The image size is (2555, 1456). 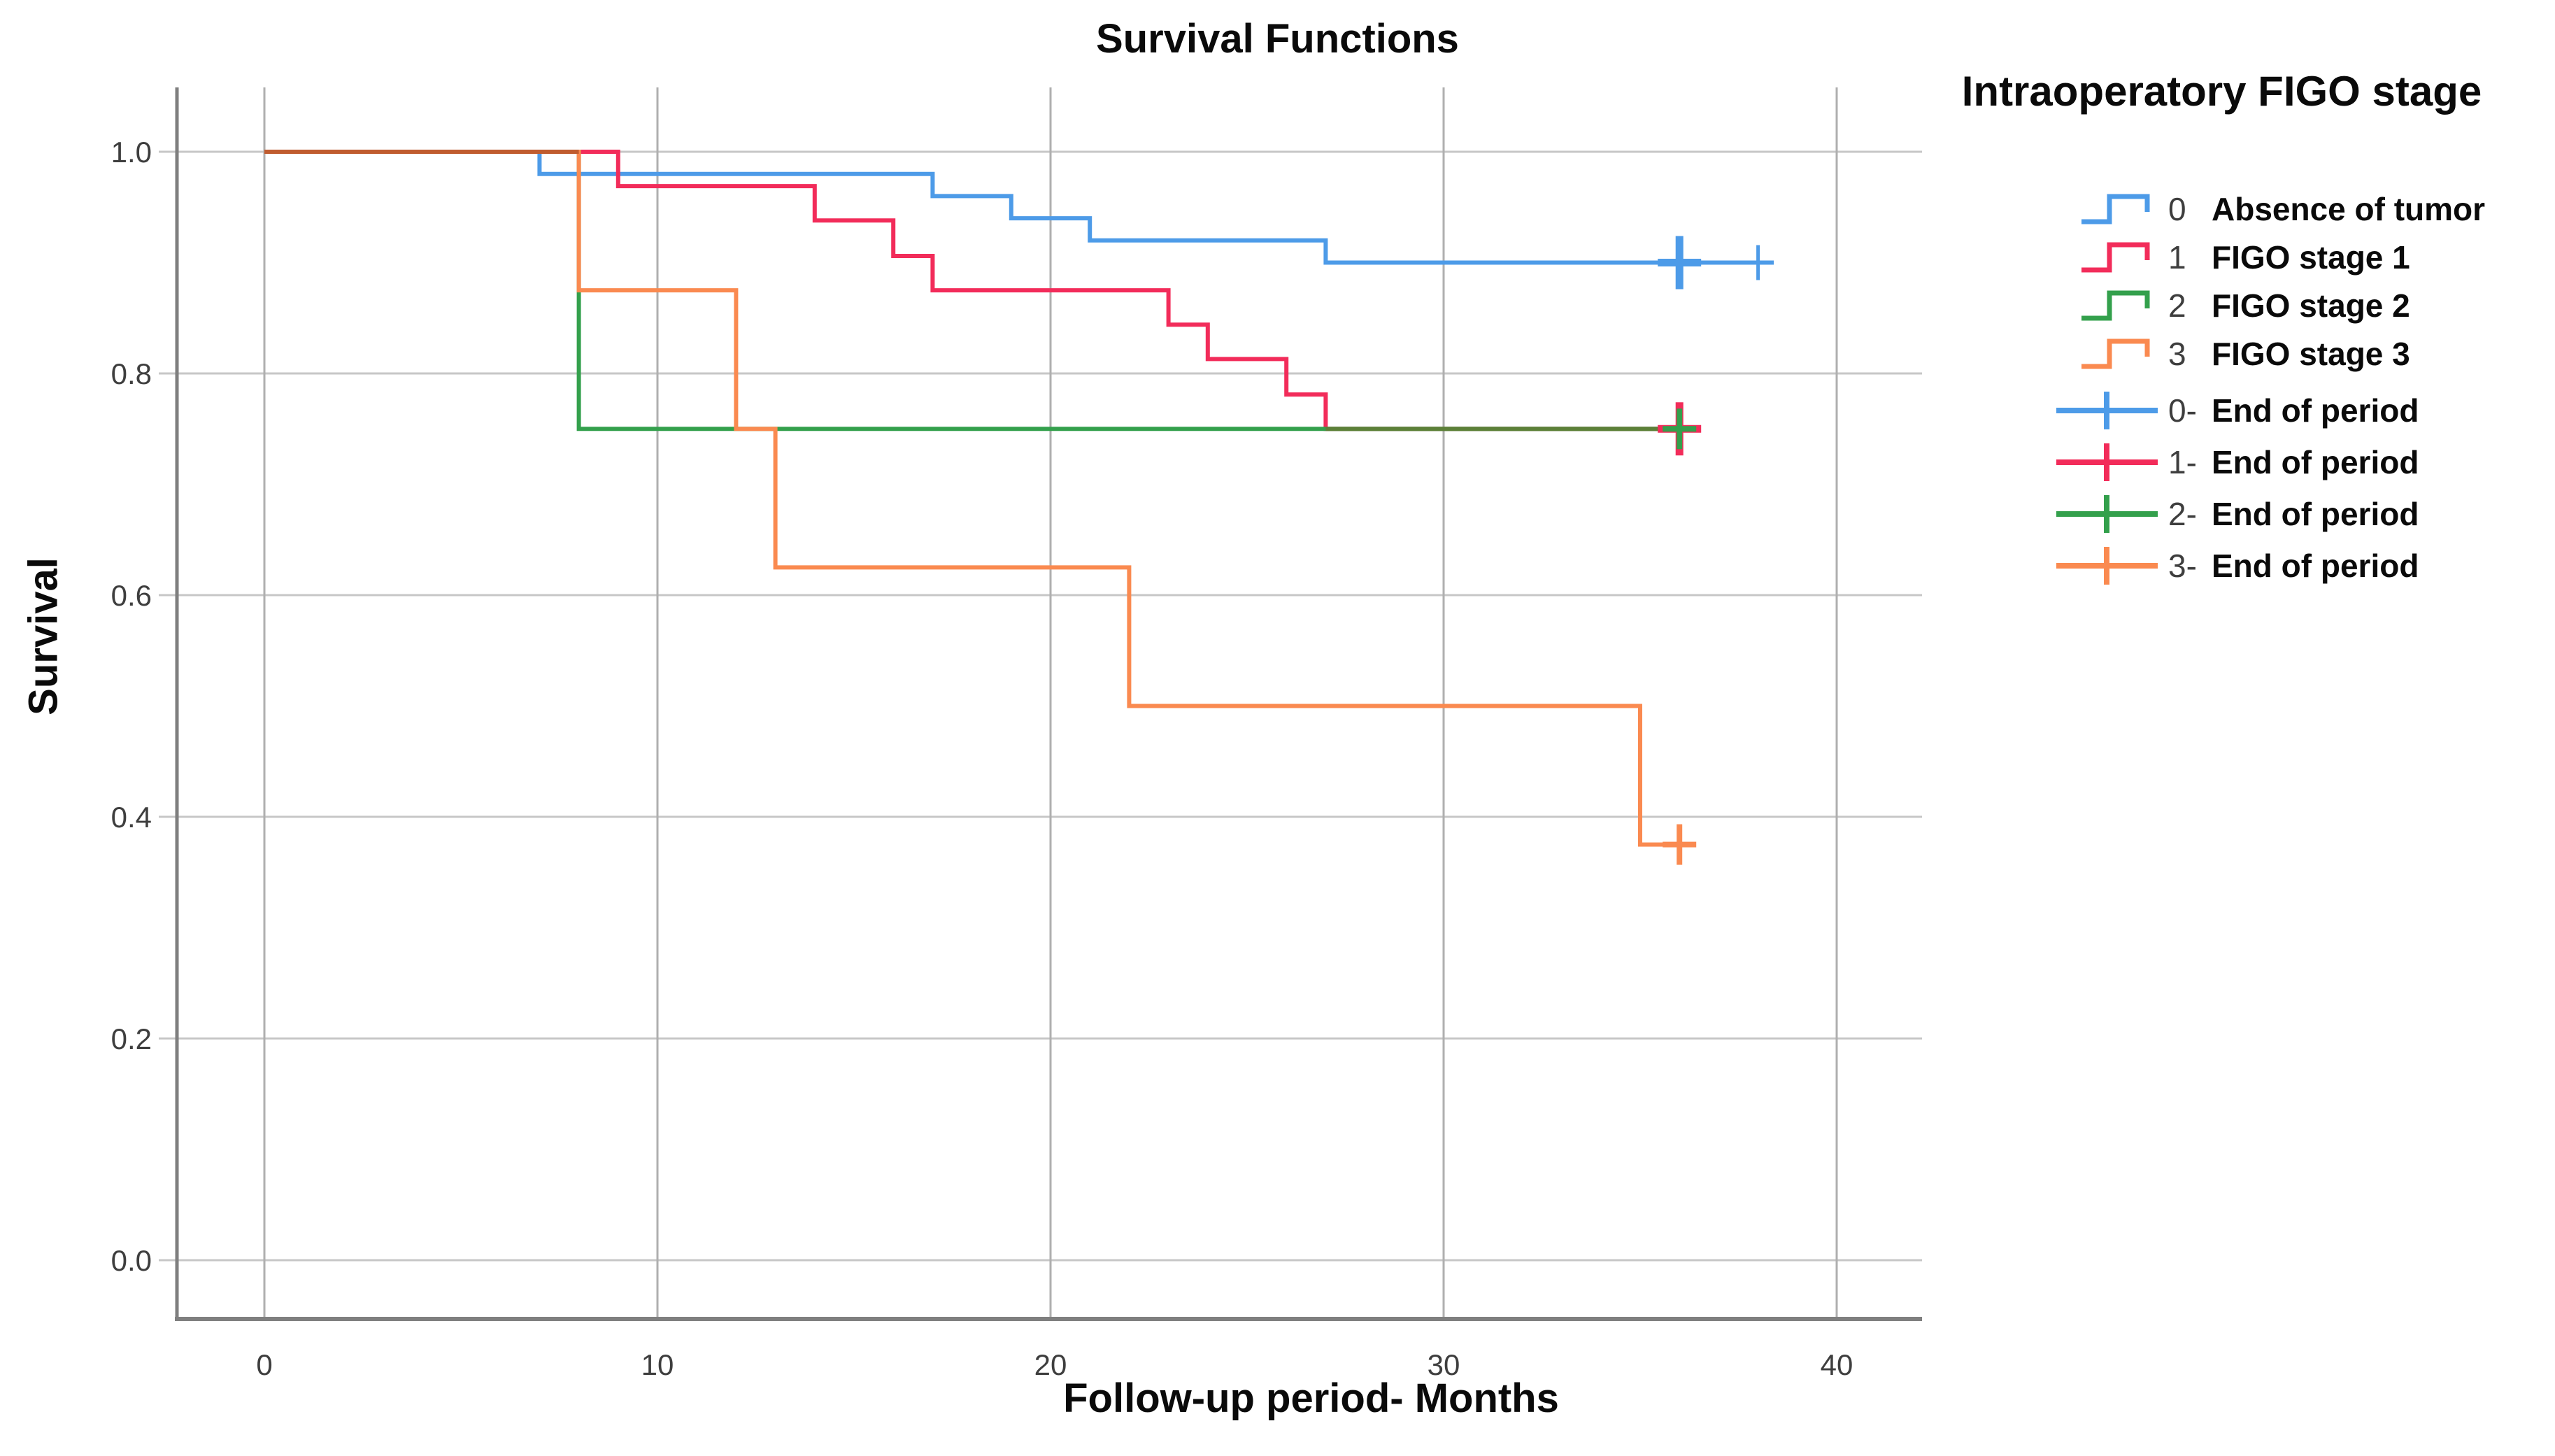 I want to click on chart-title: Survival Functions, so click(x=1277, y=39).